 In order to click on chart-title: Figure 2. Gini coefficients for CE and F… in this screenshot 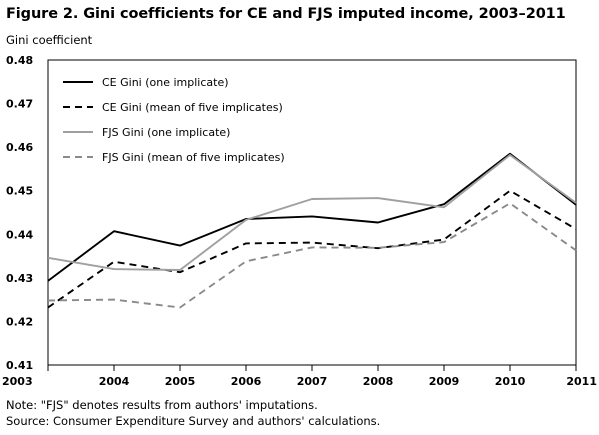, I will do `click(286, 14)`.